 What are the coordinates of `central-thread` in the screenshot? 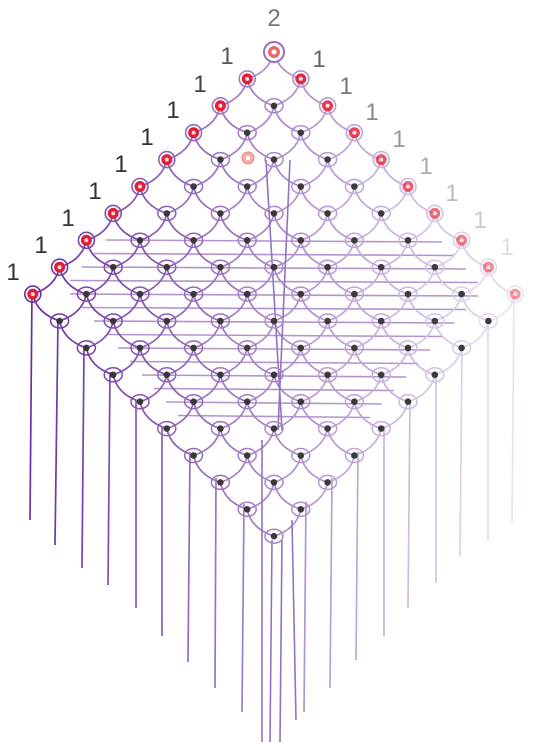 It's located at (294, 620).